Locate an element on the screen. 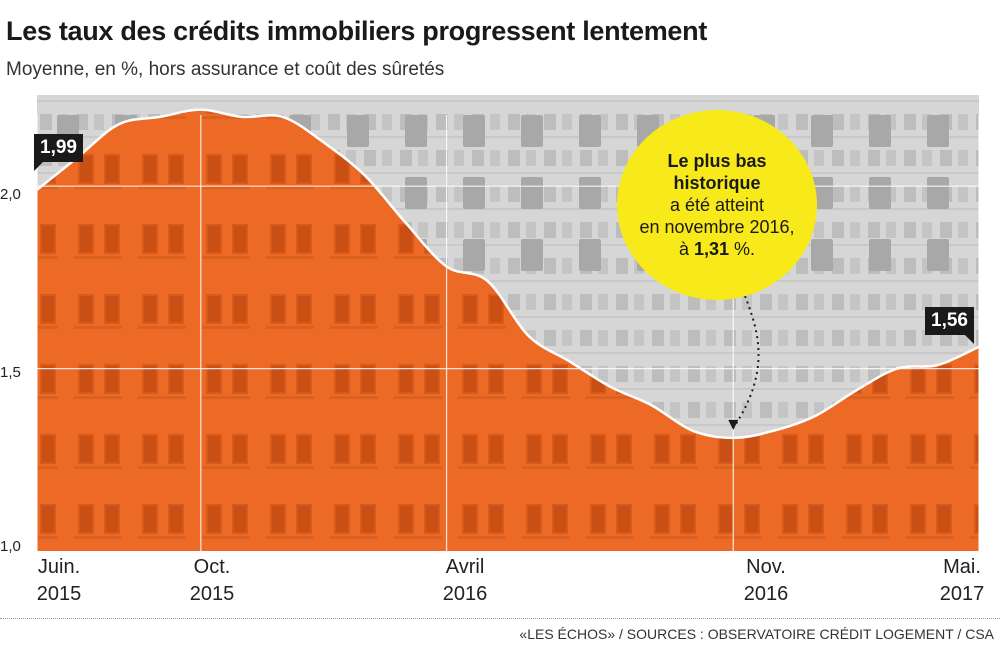 The height and width of the screenshot is (651, 1000). x-tick-label: Juin. 2015 is located at coordinates (59, 580).